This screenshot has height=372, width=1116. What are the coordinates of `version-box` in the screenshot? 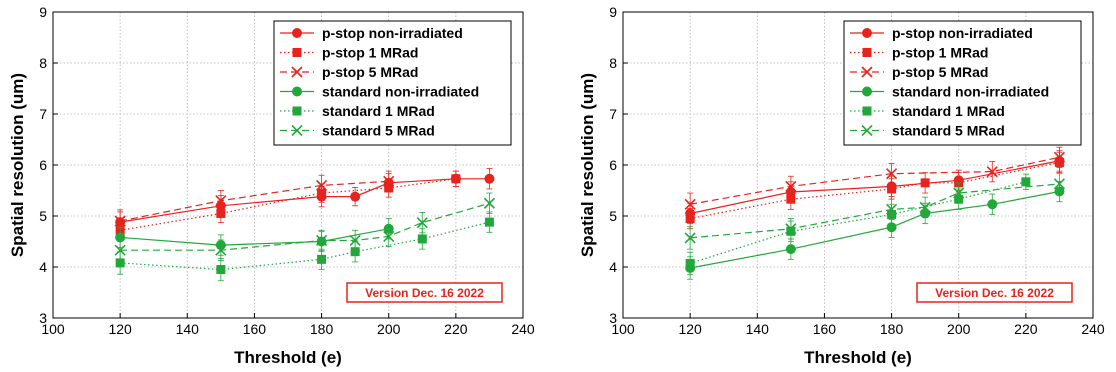 It's located at (994, 292).